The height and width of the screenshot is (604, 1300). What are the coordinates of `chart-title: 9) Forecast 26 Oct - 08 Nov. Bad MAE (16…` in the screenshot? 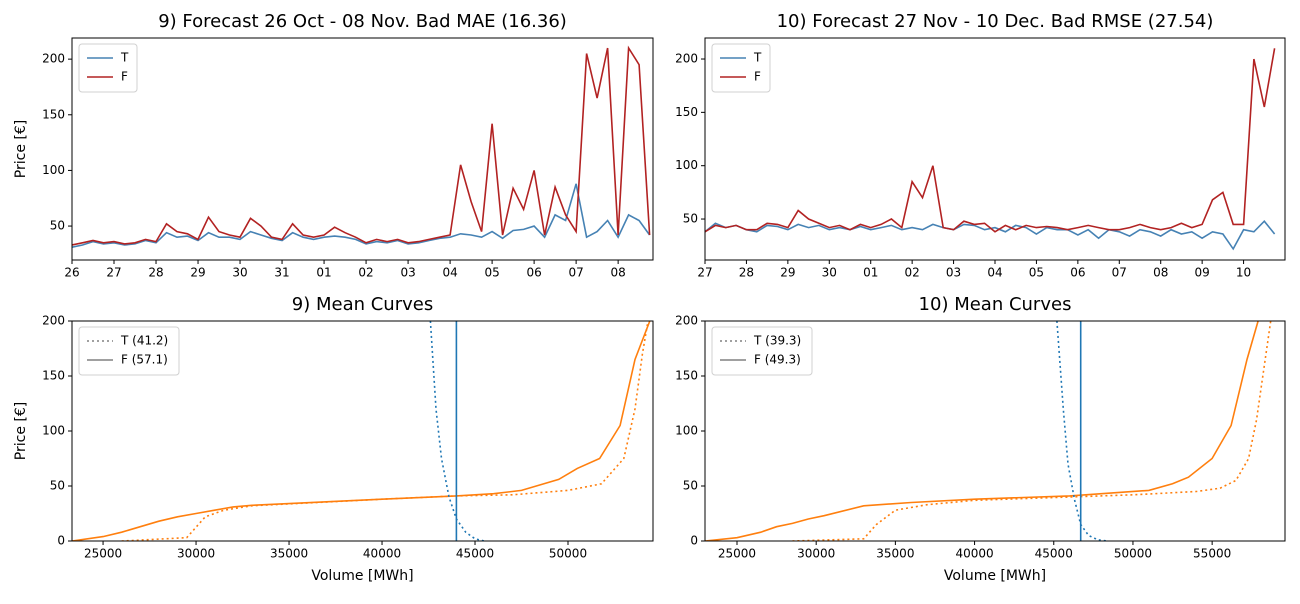 It's located at (362, 21).